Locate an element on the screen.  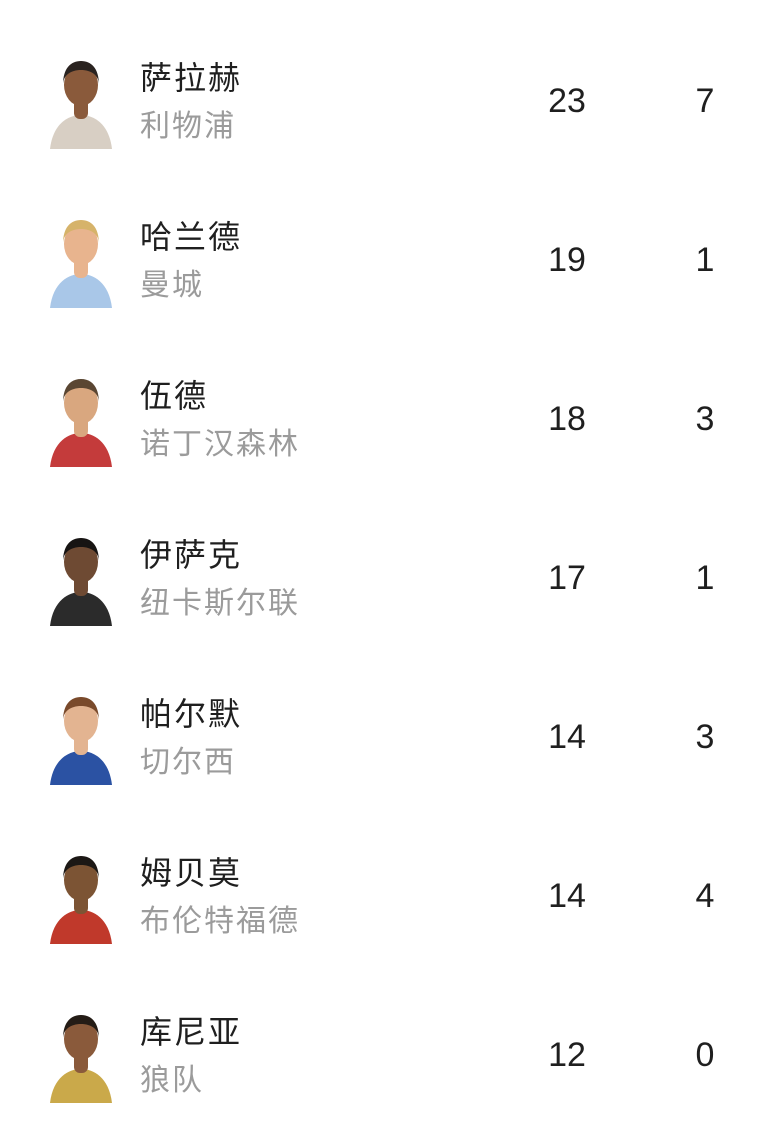
secondary-stat-value: 0 is located at coordinates (705, 1055).